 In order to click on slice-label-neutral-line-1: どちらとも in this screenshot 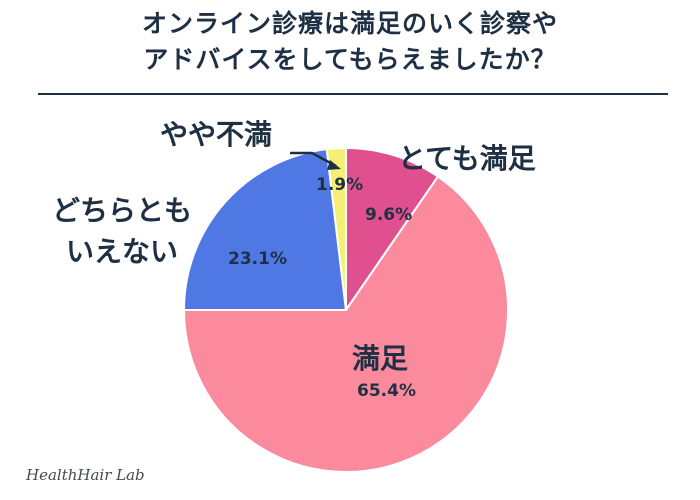, I will do `click(122, 210)`.